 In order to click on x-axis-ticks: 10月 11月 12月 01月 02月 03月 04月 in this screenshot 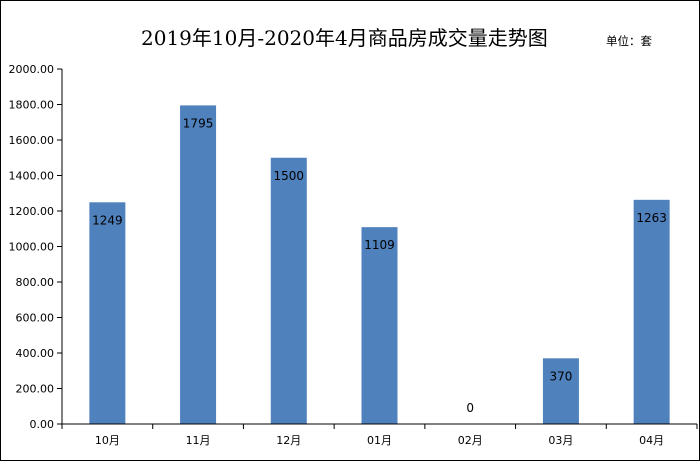, I will do `click(379, 440)`.